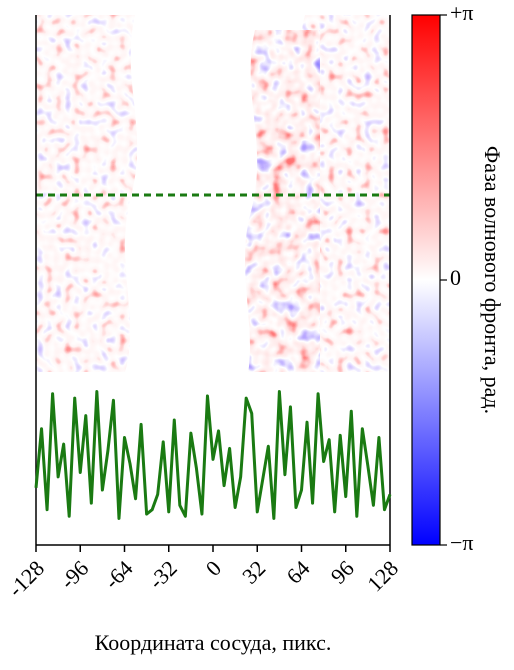 This screenshot has width=514, height=670. I want to click on profile, so click(213, 455).